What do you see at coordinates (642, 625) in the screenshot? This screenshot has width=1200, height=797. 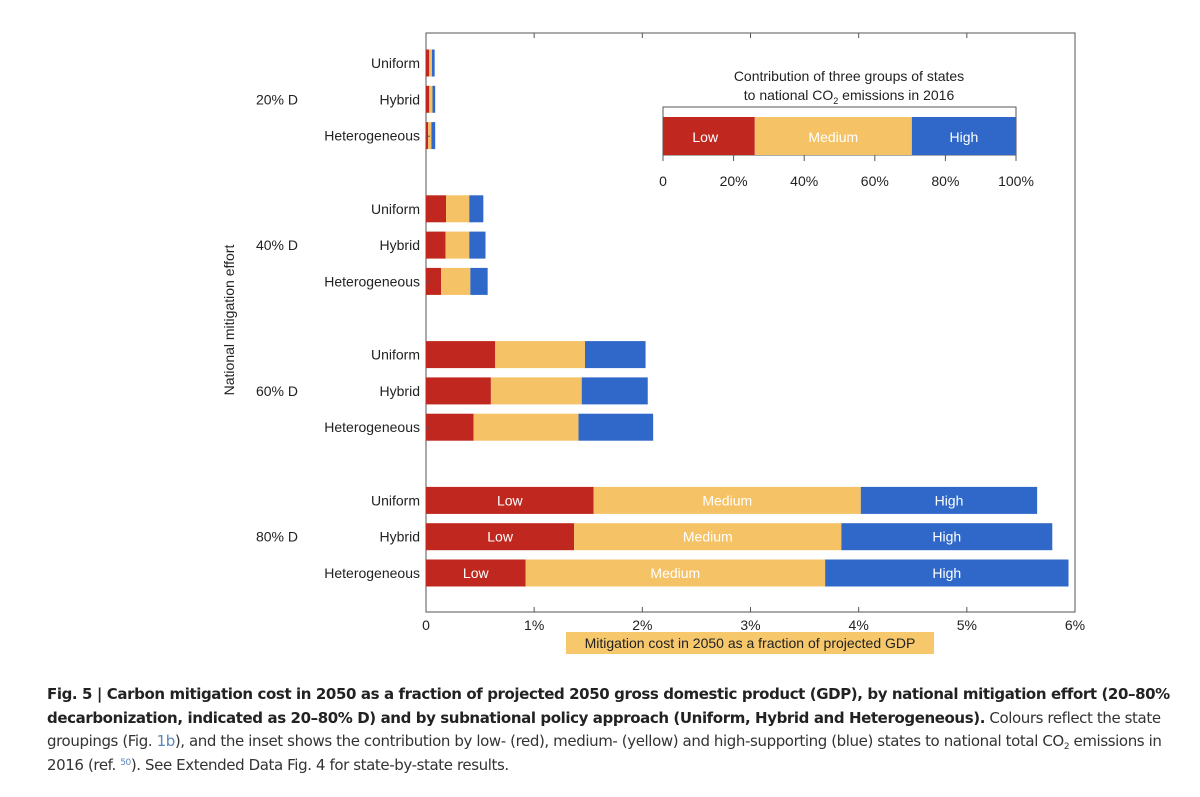 I see `x-tick-label: 2%` at bounding box center [642, 625].